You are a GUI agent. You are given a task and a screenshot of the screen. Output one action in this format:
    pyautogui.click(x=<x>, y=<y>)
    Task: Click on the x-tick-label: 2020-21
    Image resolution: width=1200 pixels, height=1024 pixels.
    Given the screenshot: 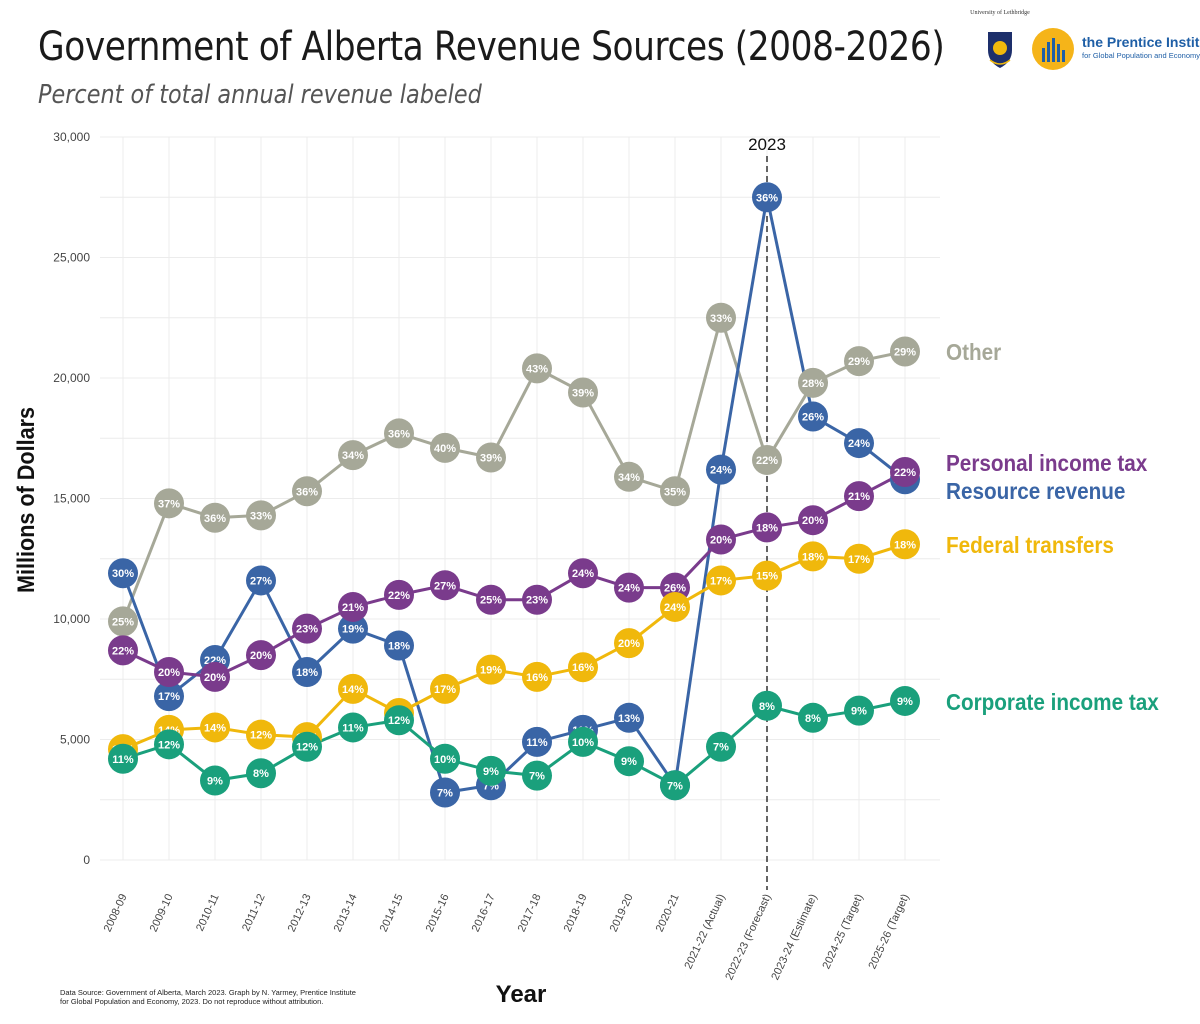 What is the action you would take?
    pyautogui.click(x=668, y=913)
    